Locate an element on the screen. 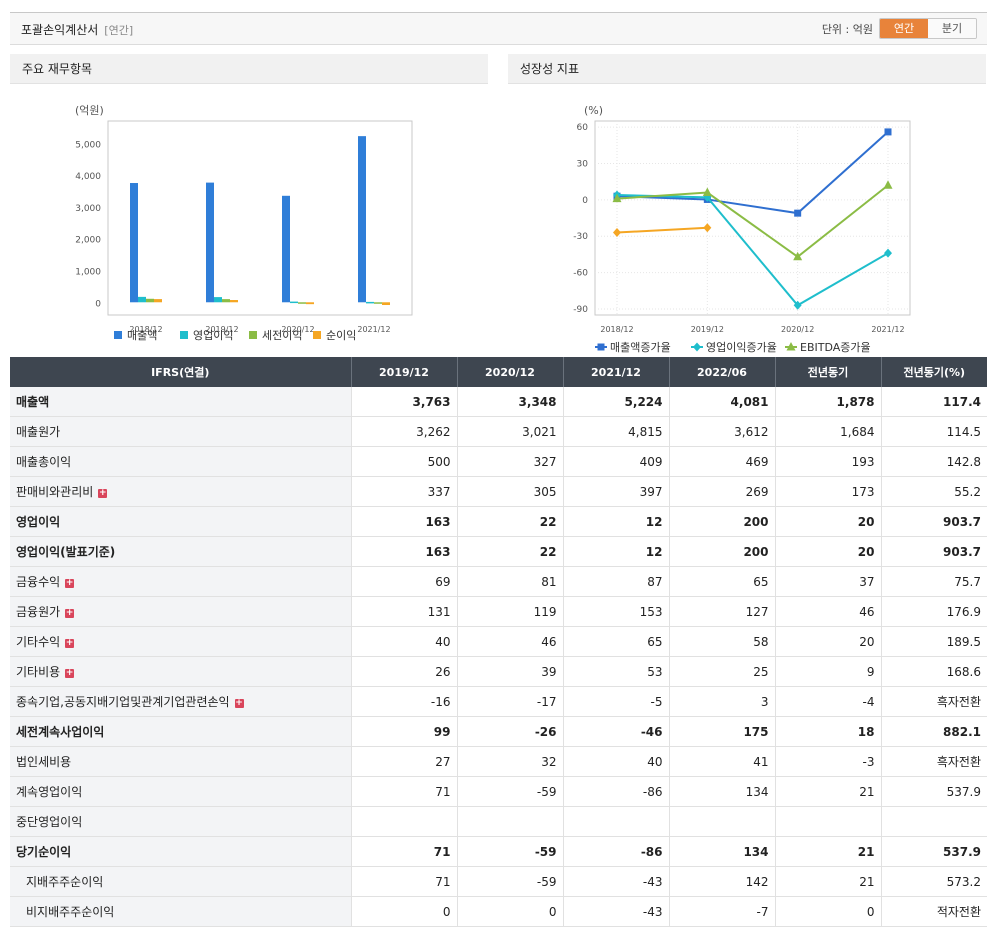 This screenshot has width=1000, height=943. row-label: 세전계속사업이익 is located at coordinates (180, 731).